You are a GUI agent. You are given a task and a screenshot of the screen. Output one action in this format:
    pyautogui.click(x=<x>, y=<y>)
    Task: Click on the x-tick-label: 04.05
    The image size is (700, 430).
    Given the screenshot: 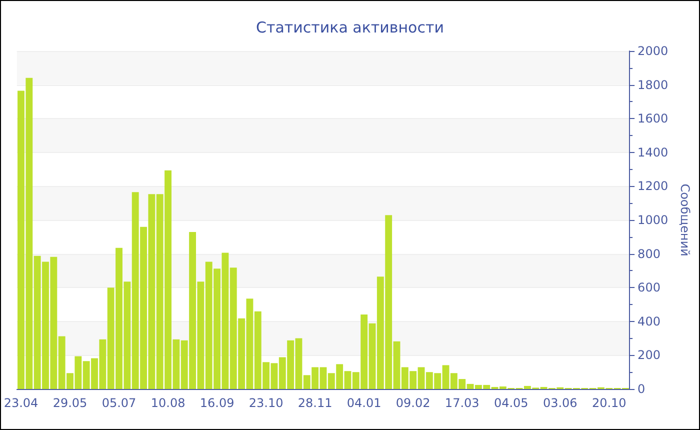 What is the action you would take?
    pyautogui.click(x=511, y=403)
    